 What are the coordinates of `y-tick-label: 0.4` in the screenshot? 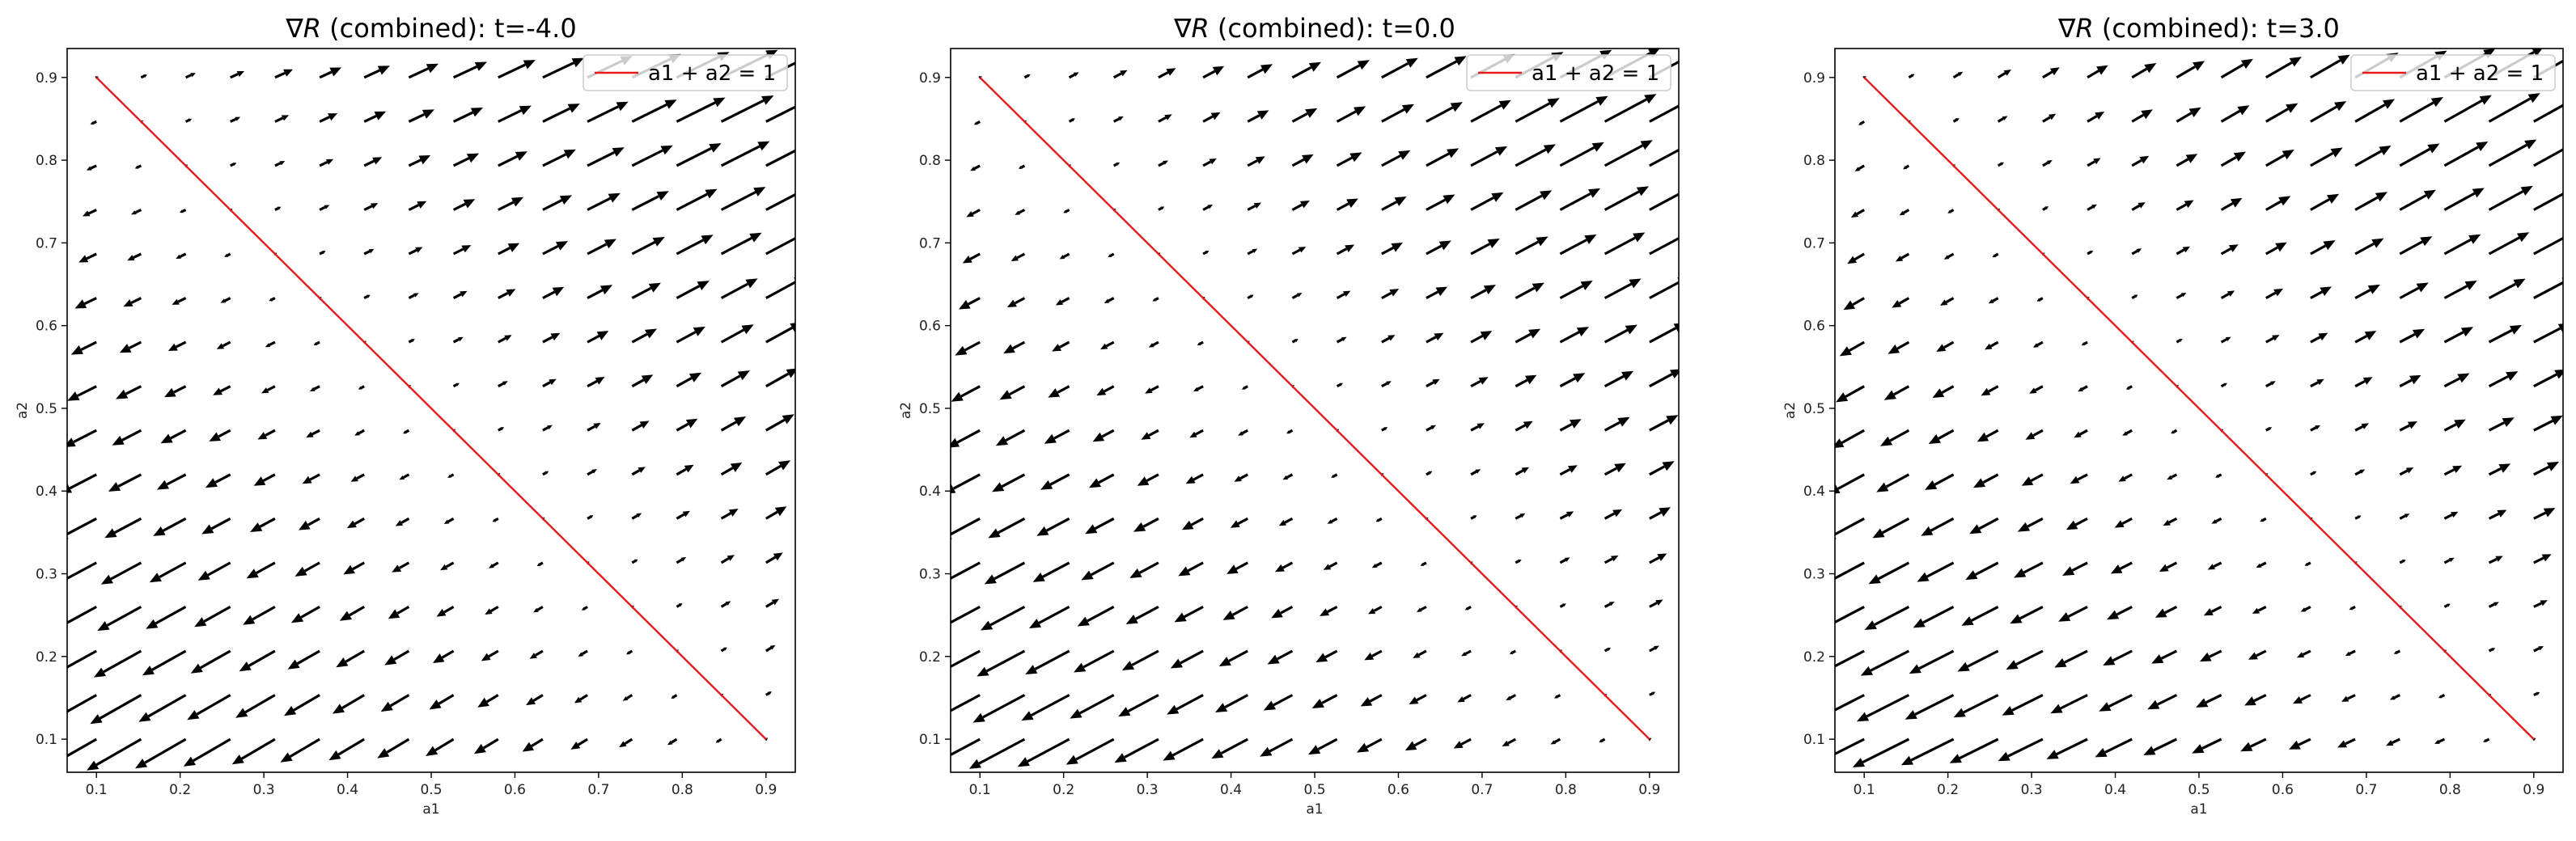 It's located at (930, 492).